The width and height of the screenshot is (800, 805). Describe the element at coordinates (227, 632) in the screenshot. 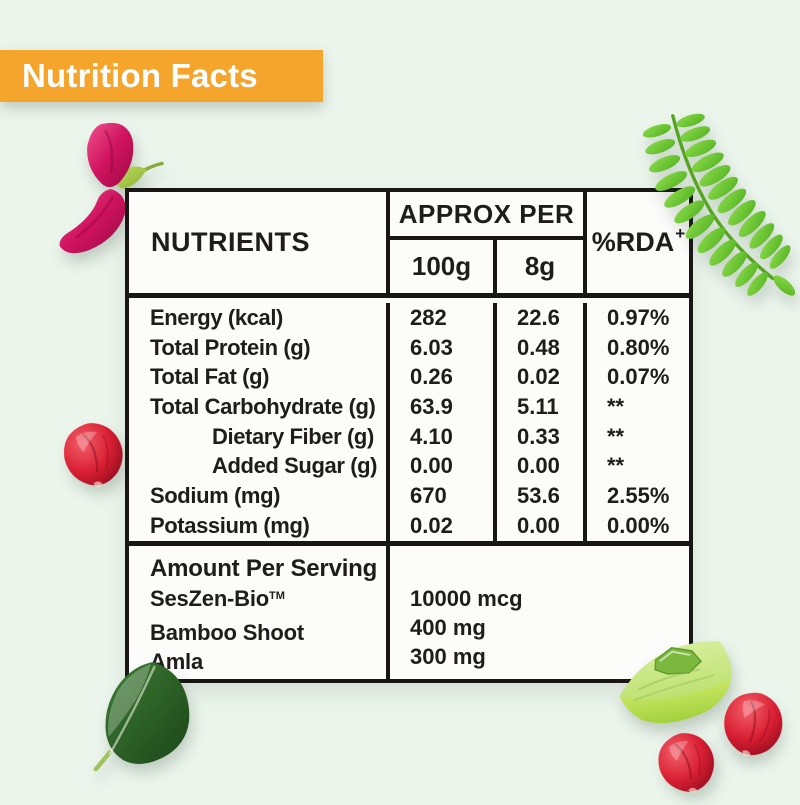

I see `serving-item-name: Bamboo Shoot` at that location.